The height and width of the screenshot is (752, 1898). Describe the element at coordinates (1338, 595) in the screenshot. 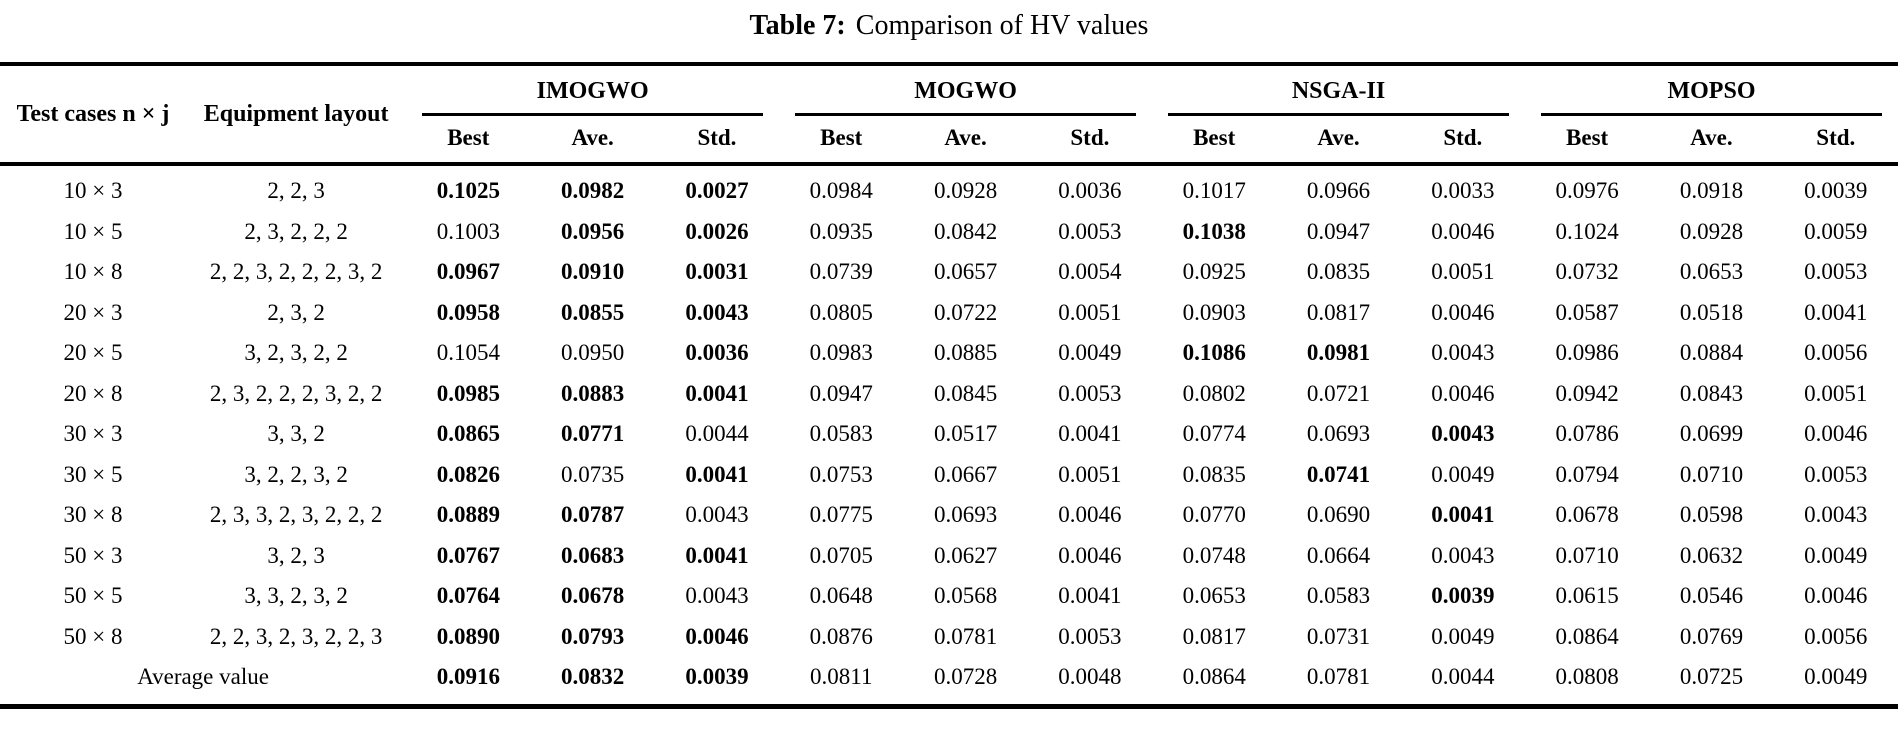

I see `value-cell: 0.0583` at that location.